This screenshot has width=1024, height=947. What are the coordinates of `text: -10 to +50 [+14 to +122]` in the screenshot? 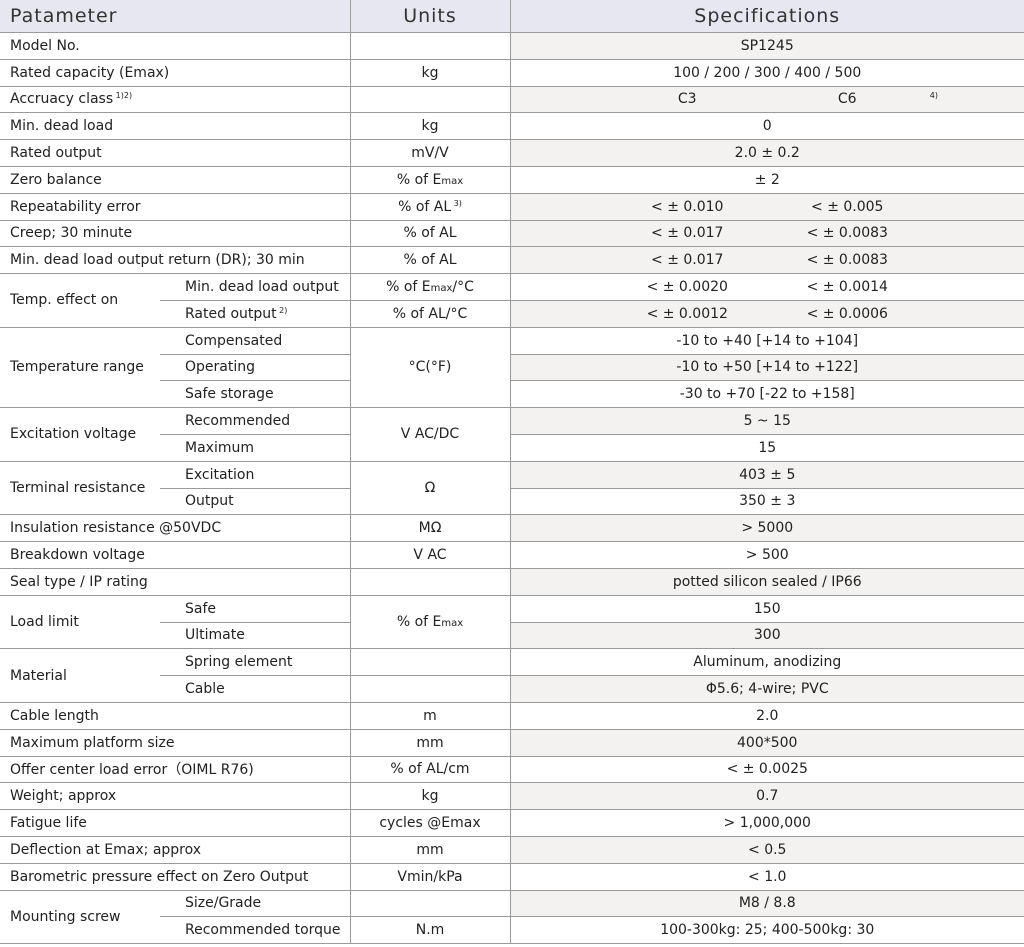 It's located at (767, 367).